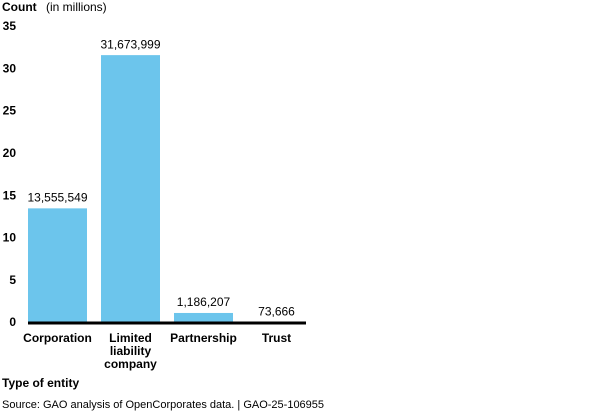 The width and height of the screenshot is (601, 412). I want to click on y-tick-label: 30, so click(10, 68).